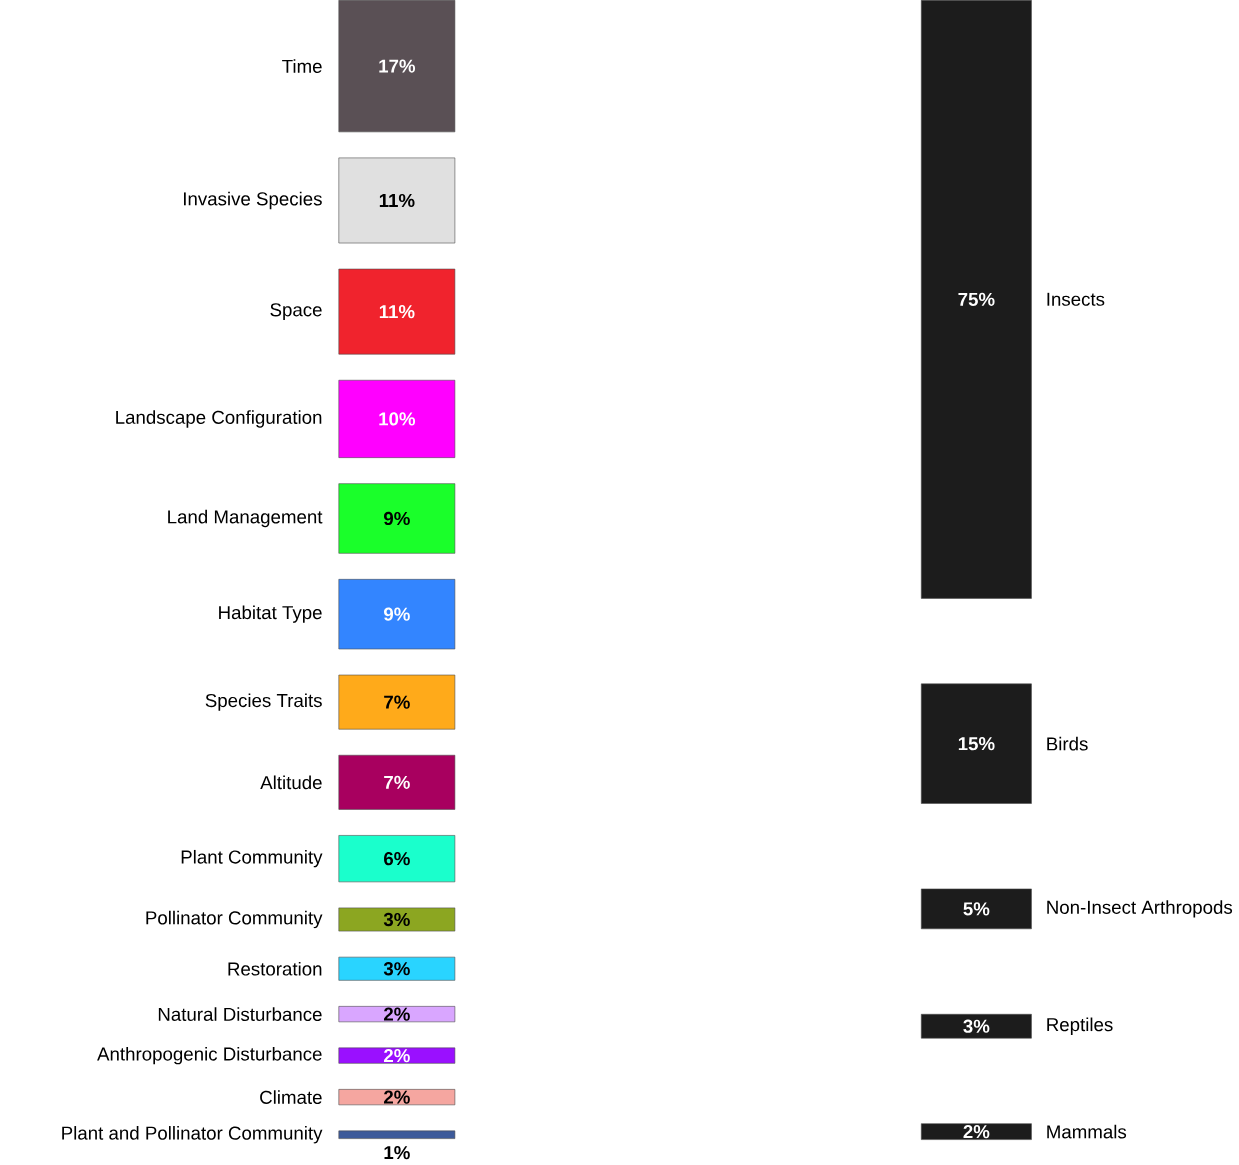  What do you see at coordinates (296, 311) in the screenshot?
I see `category-label: Space` at bounding box center [296, 311].